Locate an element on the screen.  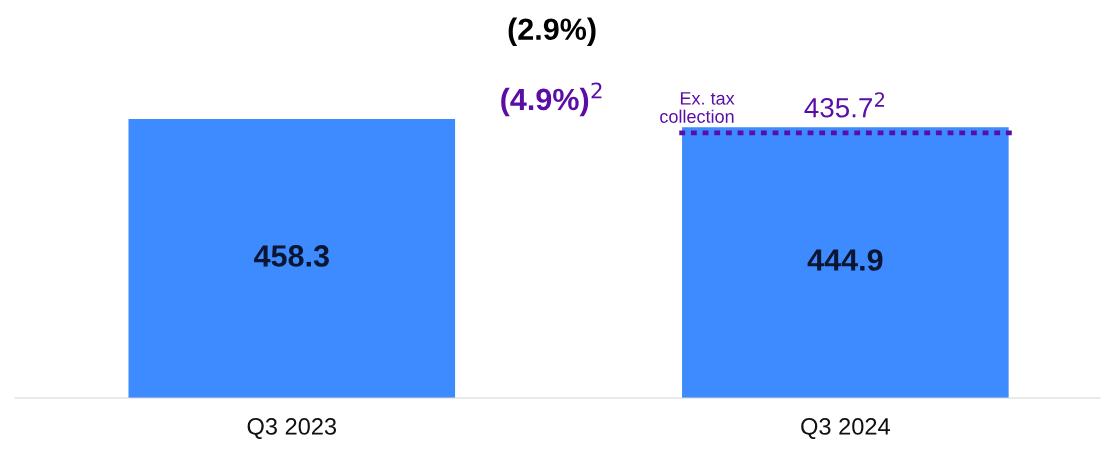
text: (2.9%) is located at coordinates (552, 32).